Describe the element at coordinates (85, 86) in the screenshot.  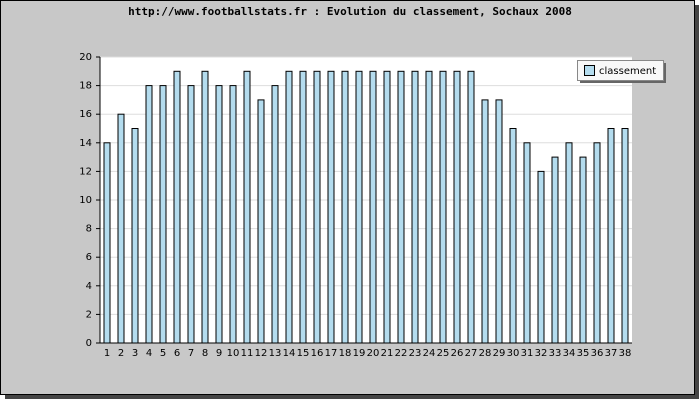
I see `y-tick-label: 18` at that location.